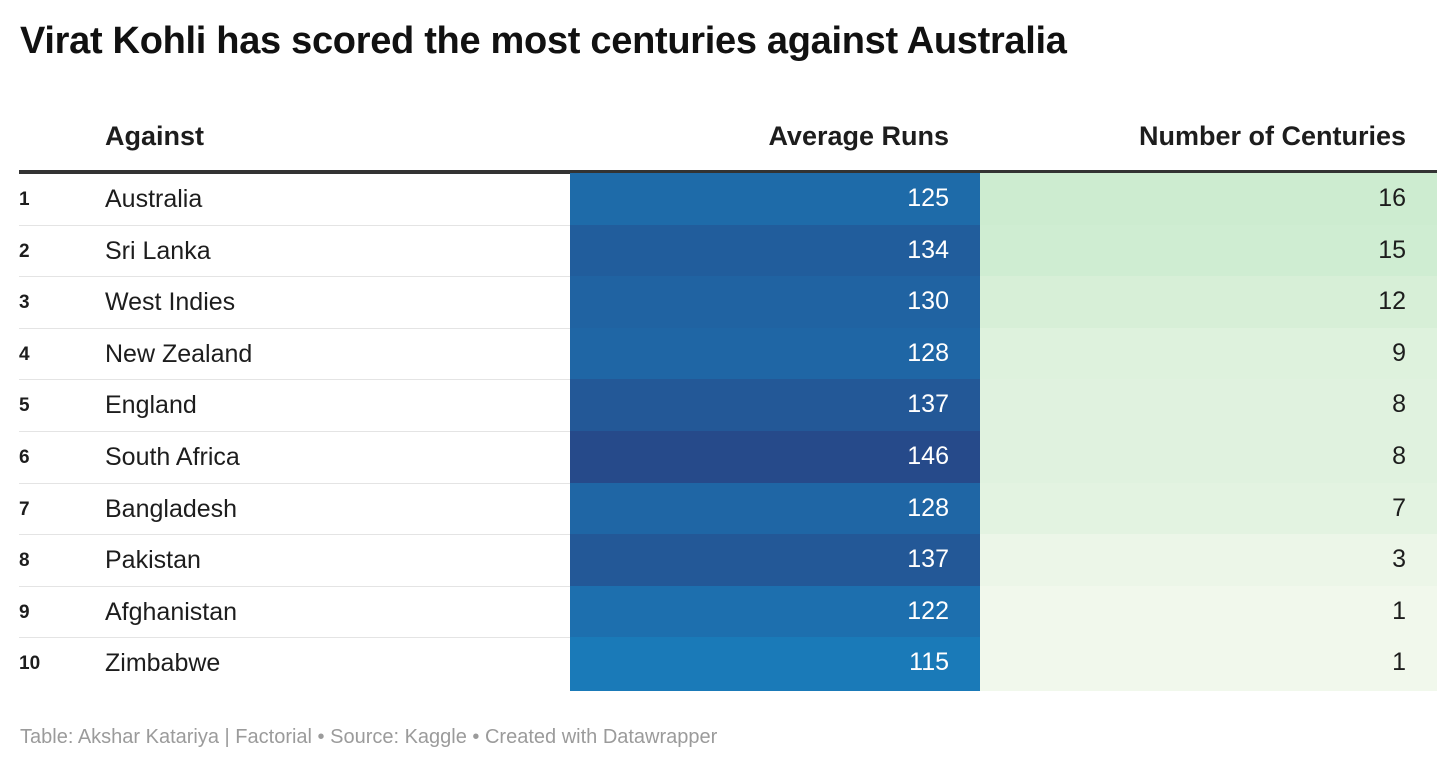 This screenshot has width=1456, height=770. I want to click on row-rank: 6, so click(24, 457).